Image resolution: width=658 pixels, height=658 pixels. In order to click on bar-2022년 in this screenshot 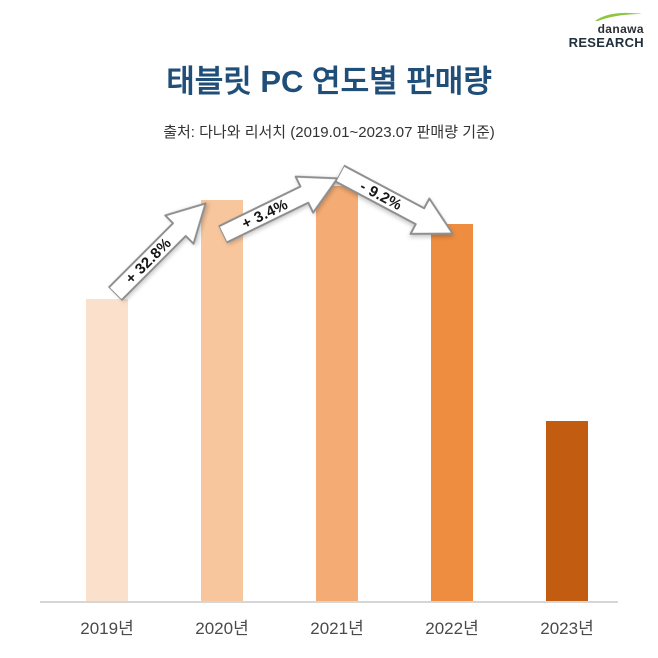, I will do `click(452, 412)`.